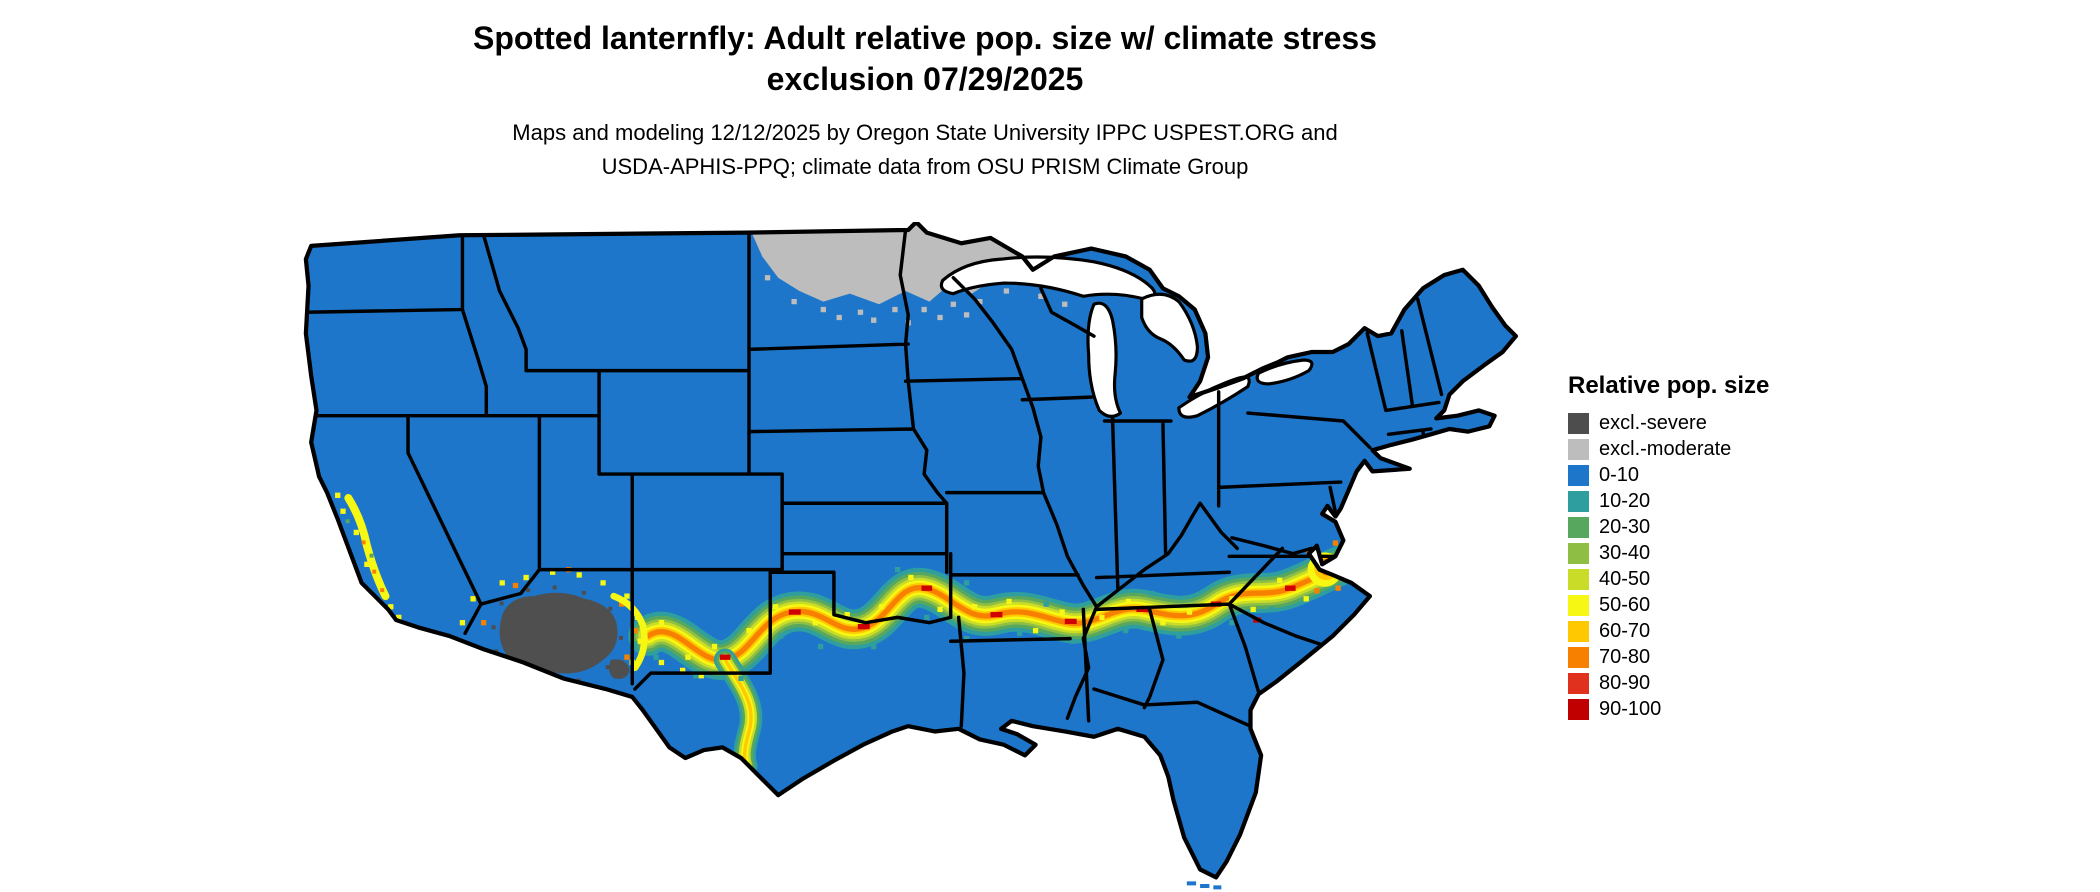  I want to click on great-lakes, so click(1126, 337).